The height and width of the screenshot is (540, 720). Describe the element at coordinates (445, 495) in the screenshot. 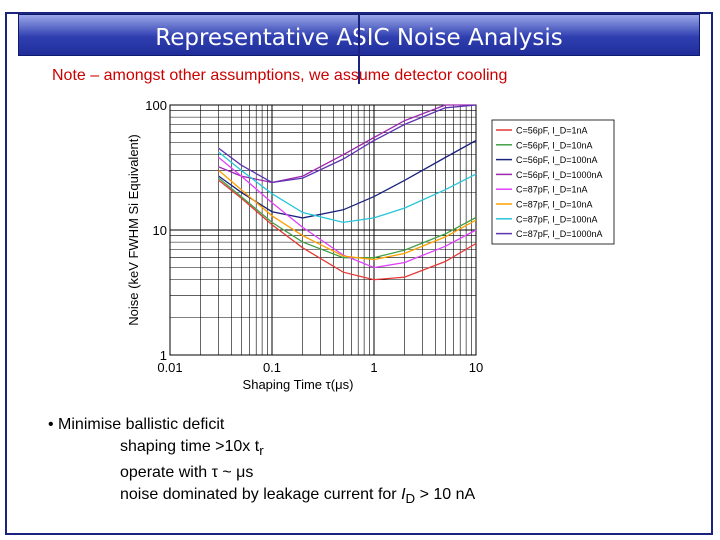

I see `bullet-sub-leakage-post: > 10 nA` at that location.